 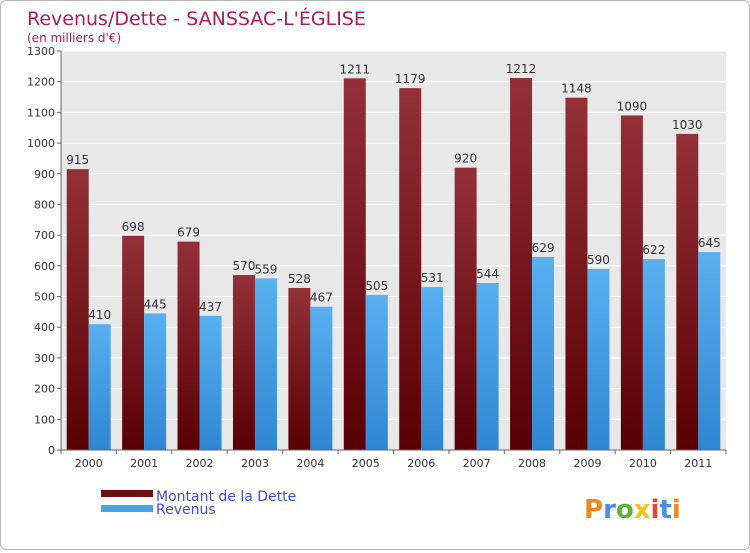 I want to click on chart-title: Revenus/Dette - SANSSAC-L'ÉGLISE, so click(x=196, y=18).